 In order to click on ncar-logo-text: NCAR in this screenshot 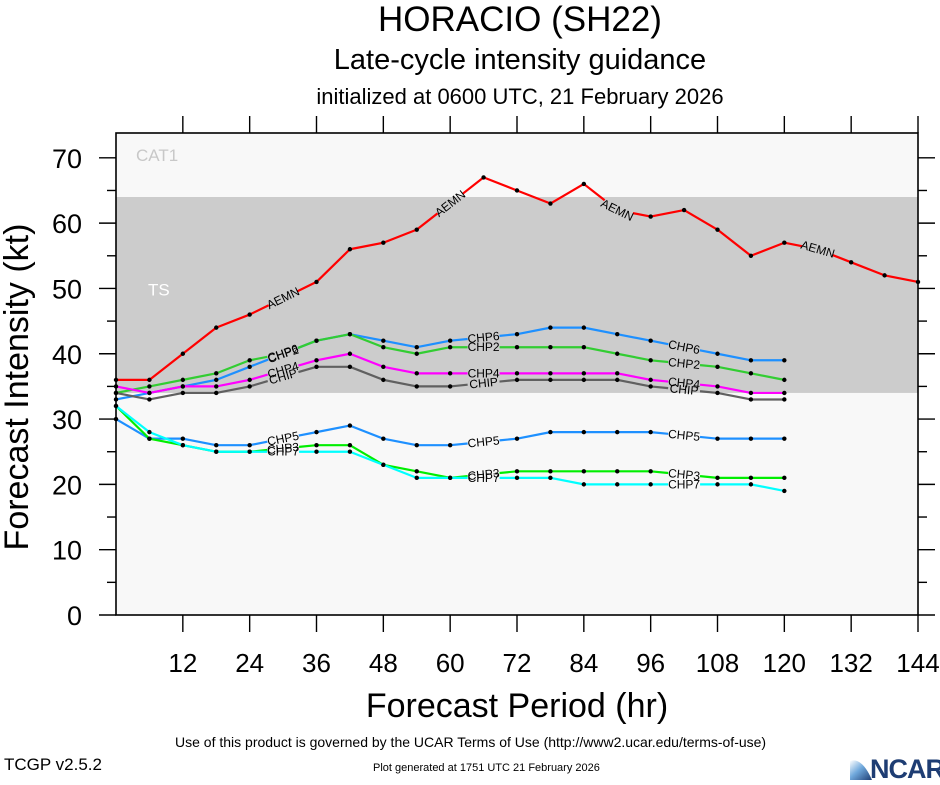, I will do `click(905, 769)`.